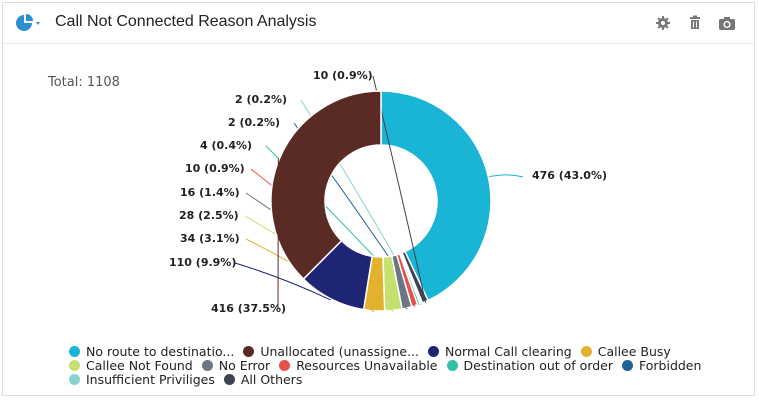  I want to click on legend-item: No Error, so click(236, 365).